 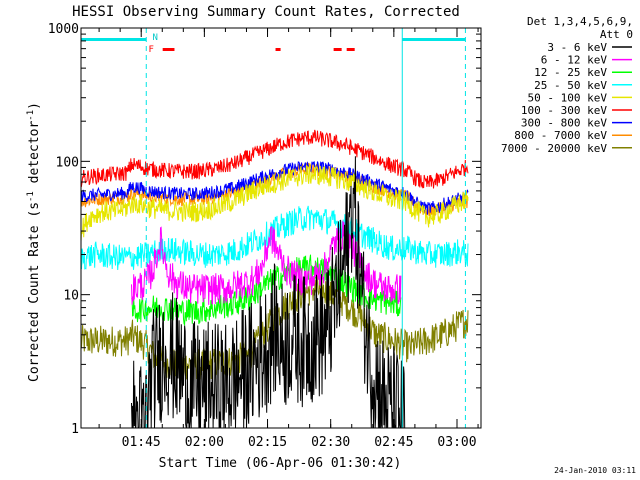 I want to click on legend-label-5: 100 - 300 keV, so click(x=564, y=110).